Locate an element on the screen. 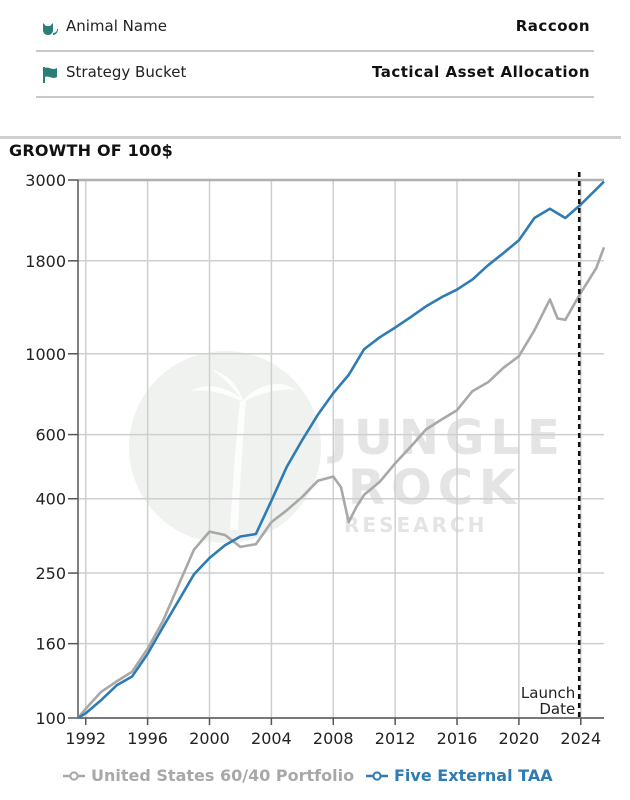  launch-label-line1: Launch is located at coordinates (548, 693).